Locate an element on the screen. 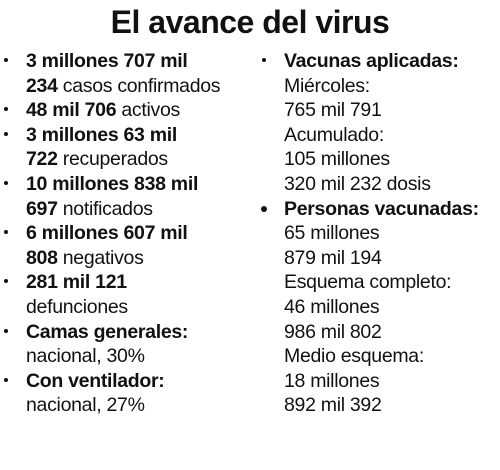 Image resolution: width=500 pixels, height=470 pixels. stat-value-bold: 281 mil 121 is located at coordinates (76, 282).